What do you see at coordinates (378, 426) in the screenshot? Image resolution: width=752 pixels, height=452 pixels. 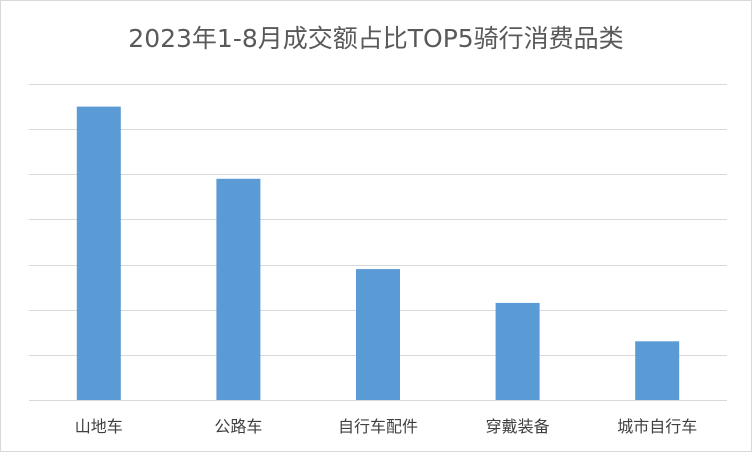 I see `x-tick-label: 自行车配件` at bounding box center [378, 426].